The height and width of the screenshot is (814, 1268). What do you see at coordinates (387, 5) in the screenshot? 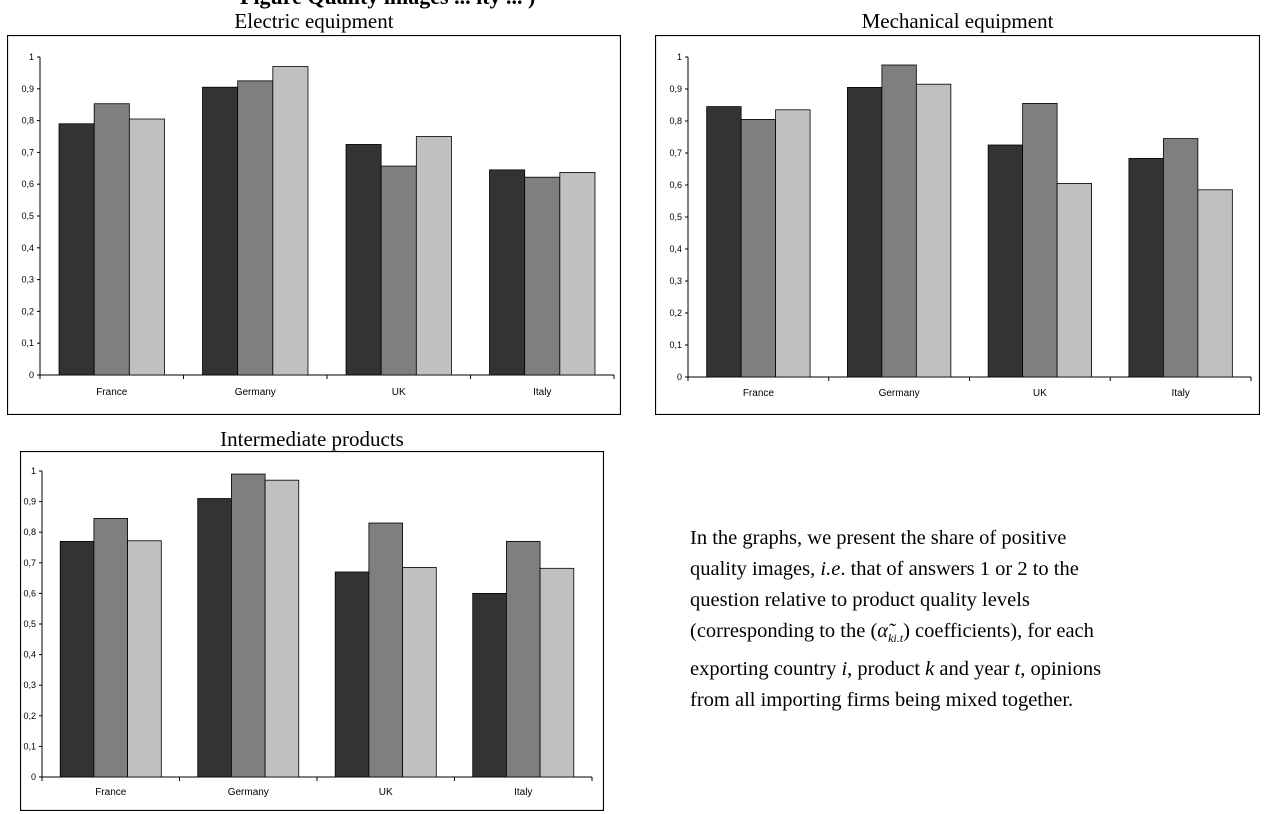
I see `figure-header-fragment: Figure Quality images ... ity ... )` at bounding box center [387, 5].